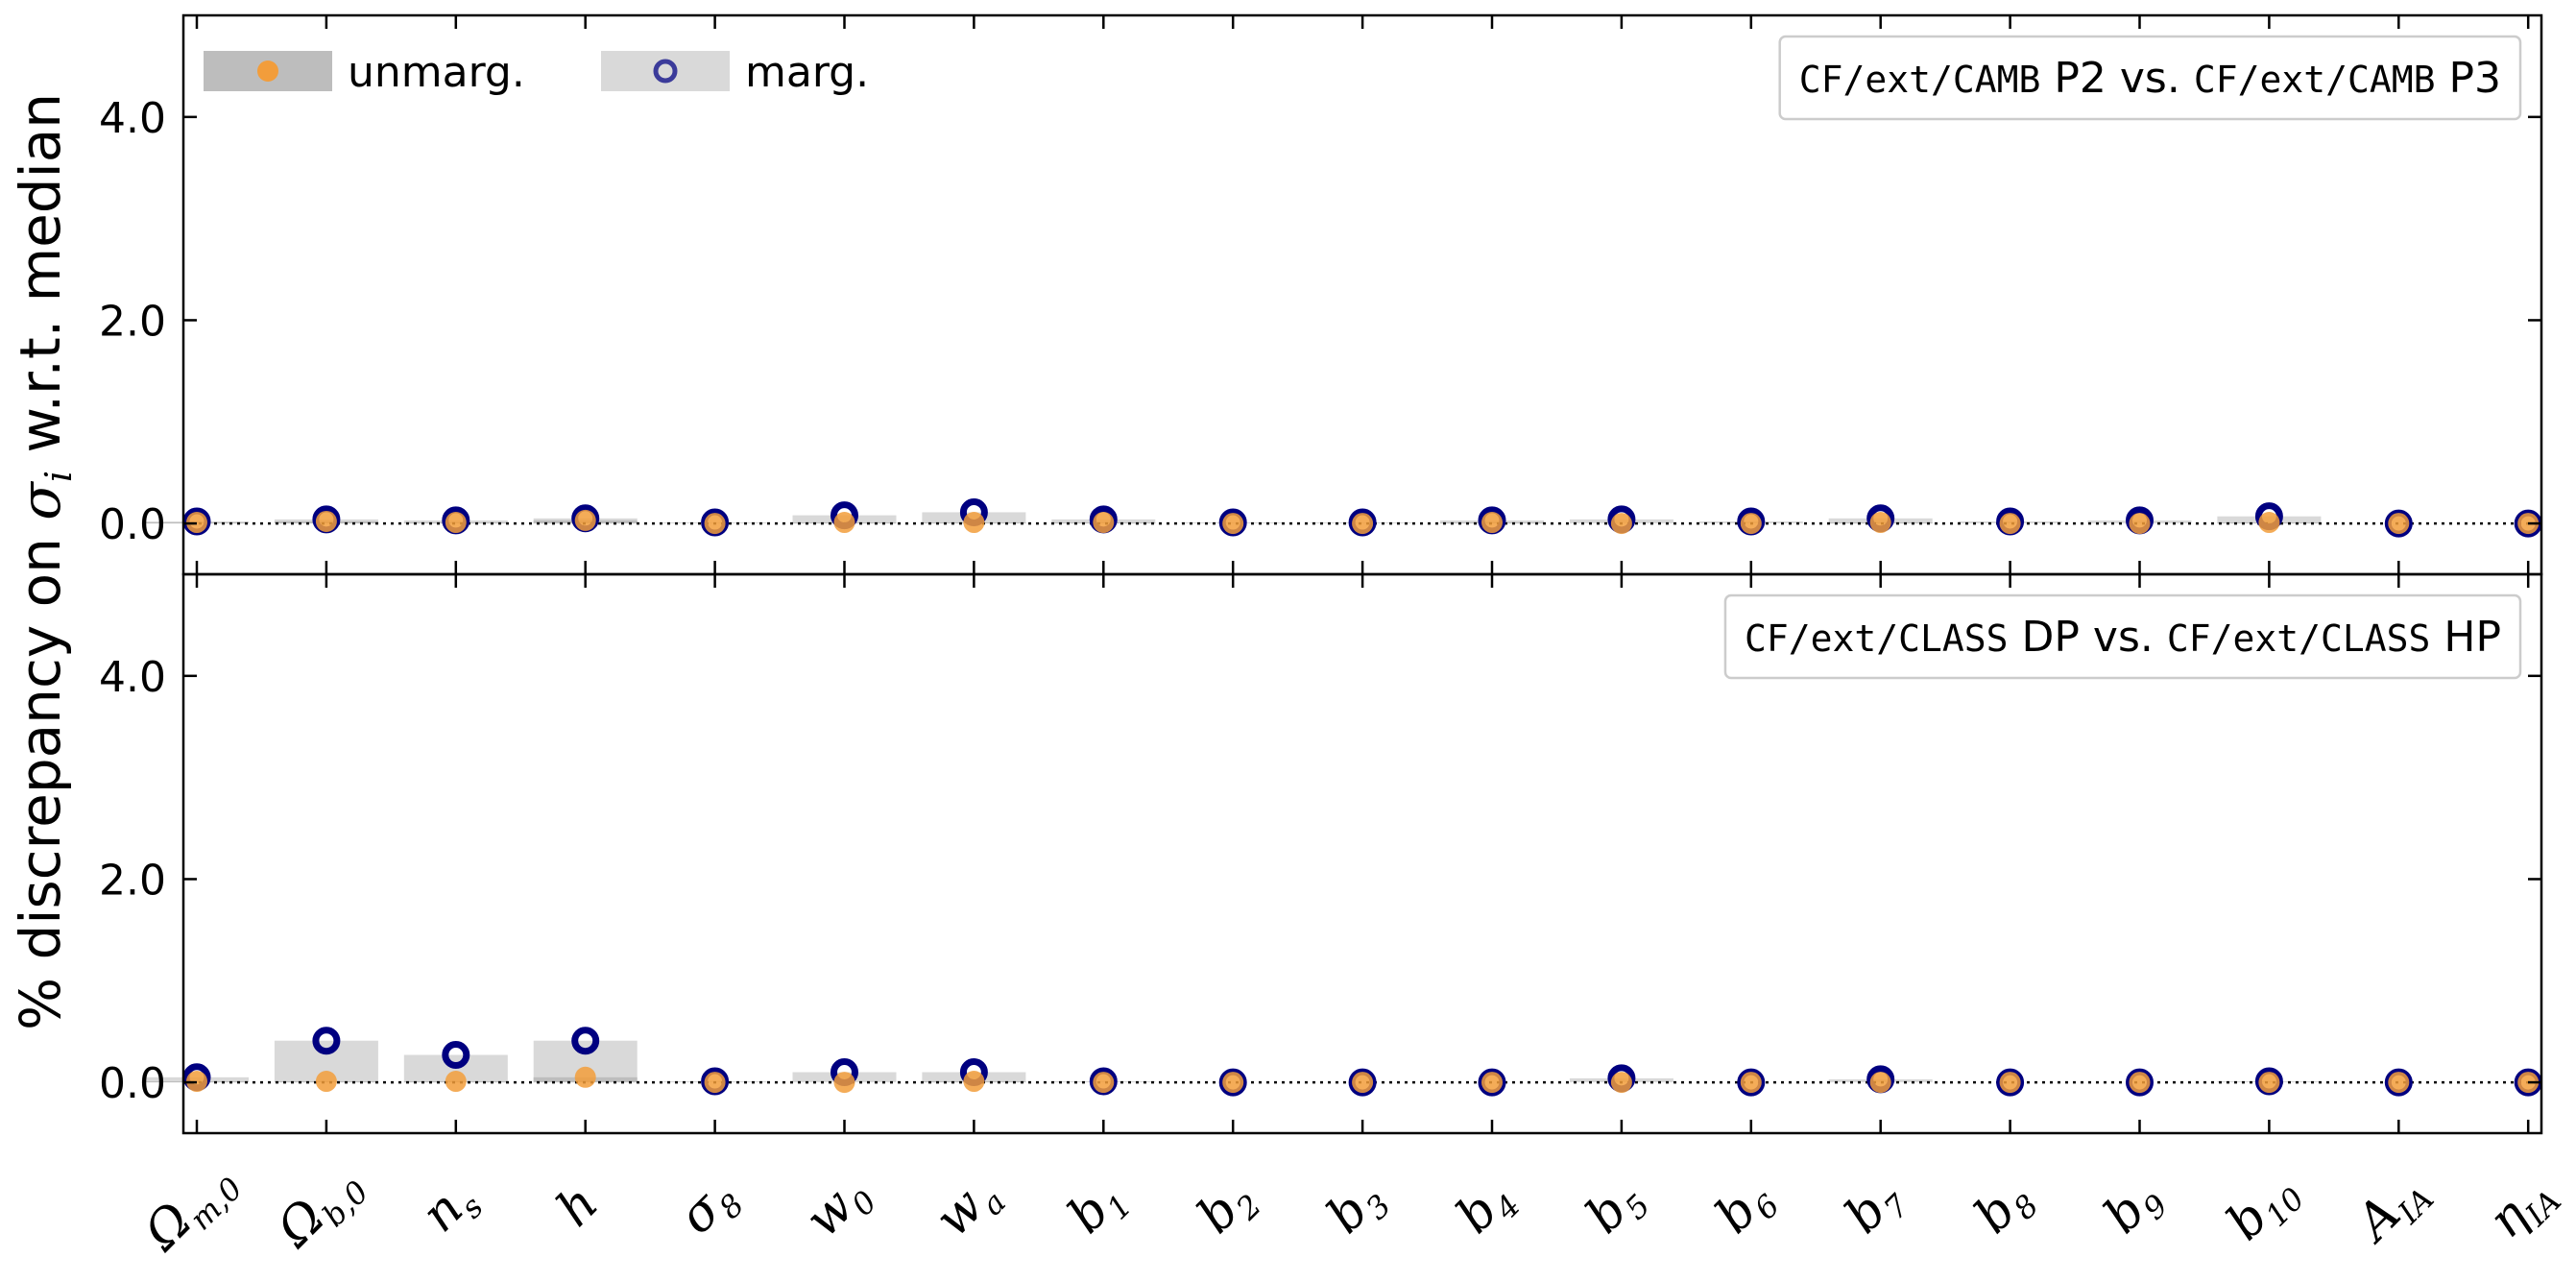 Image resolution: width=2576 pixels, height=1282 pixels. I want to click on marg-point-ns, so click(456, 1055).